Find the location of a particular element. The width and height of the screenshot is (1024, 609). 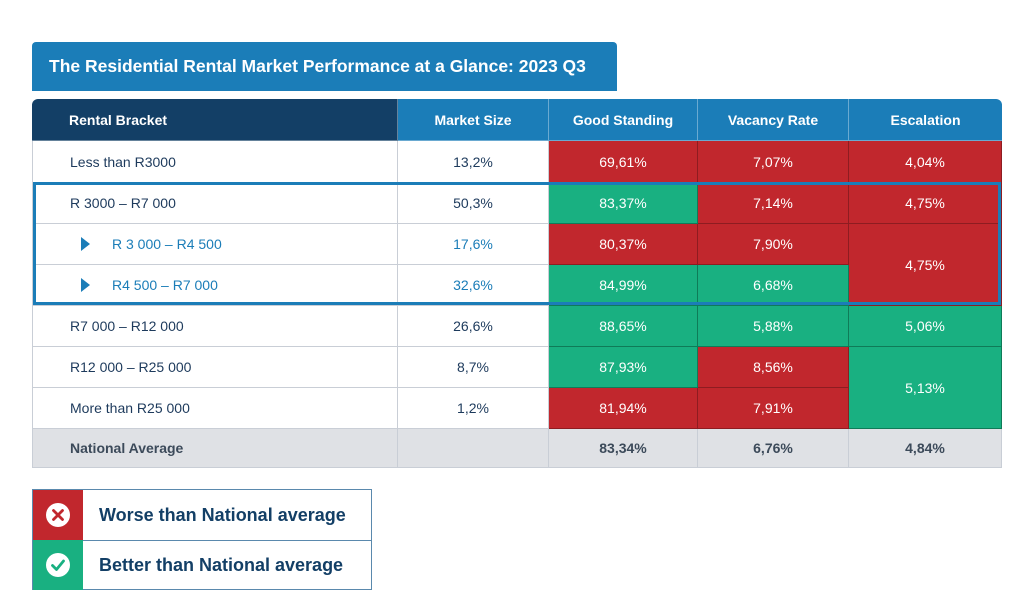

cross-icon is located at coordinates (58, 515).